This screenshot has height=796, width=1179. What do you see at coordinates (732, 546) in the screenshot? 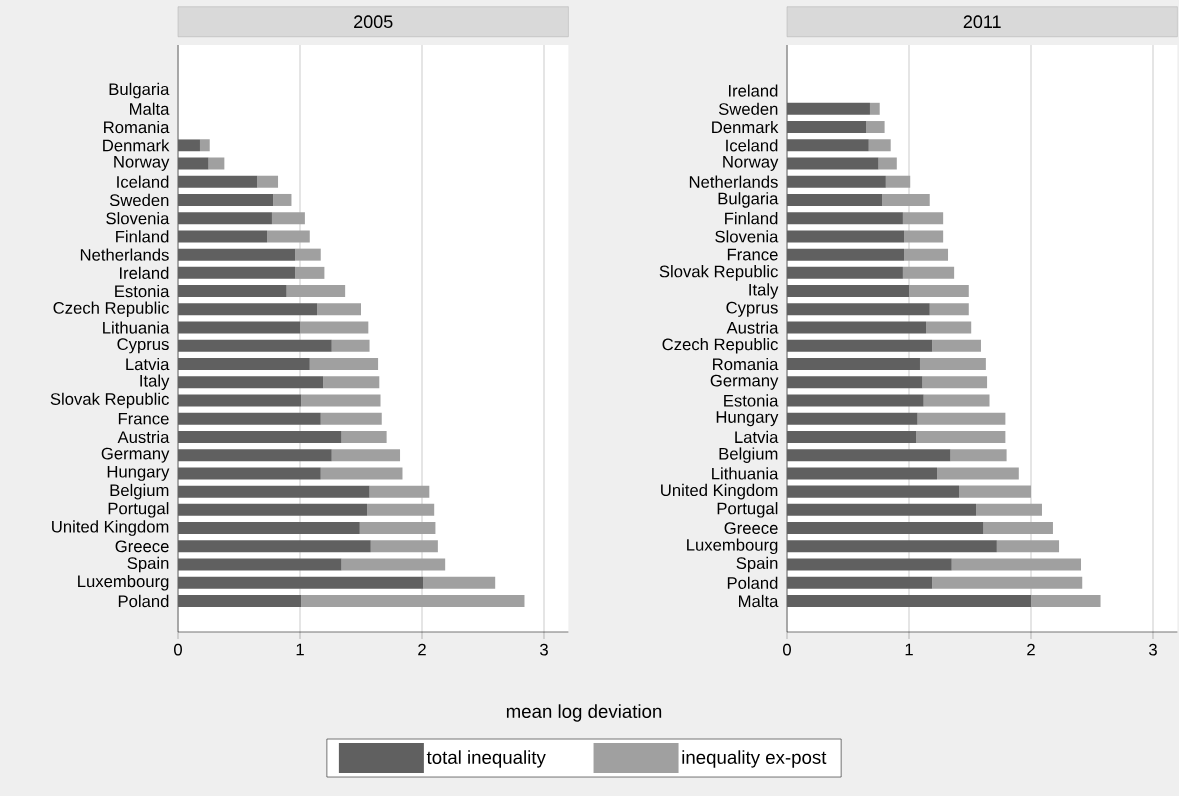
I see `y-tick-label: Luxembourg` at bounding box center [732, 546].